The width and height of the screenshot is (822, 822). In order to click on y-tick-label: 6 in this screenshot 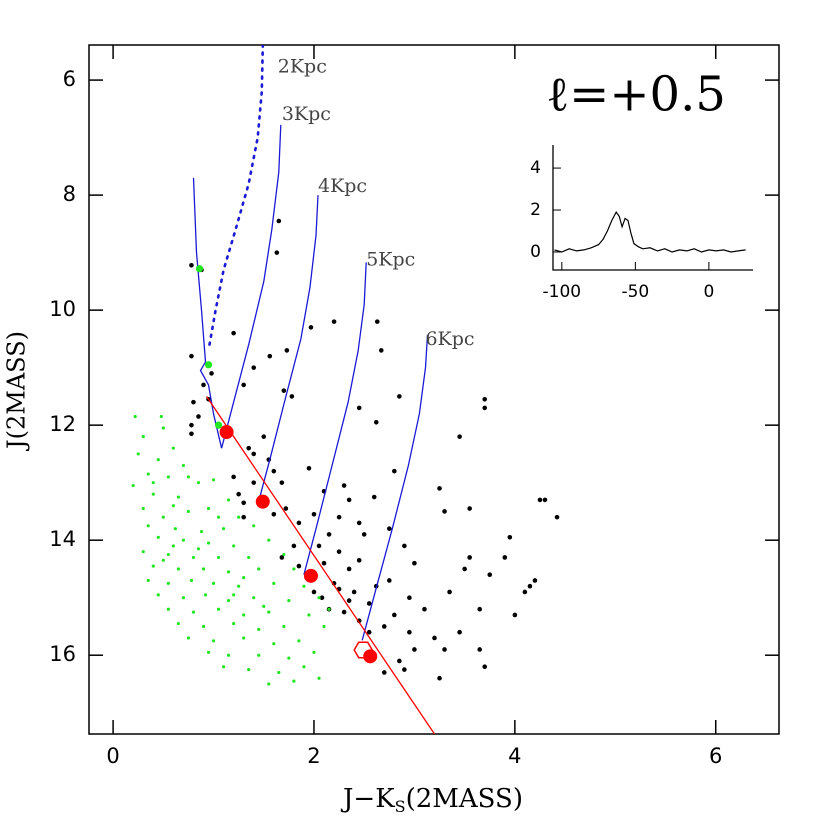, I will do `click(69, 79)`.